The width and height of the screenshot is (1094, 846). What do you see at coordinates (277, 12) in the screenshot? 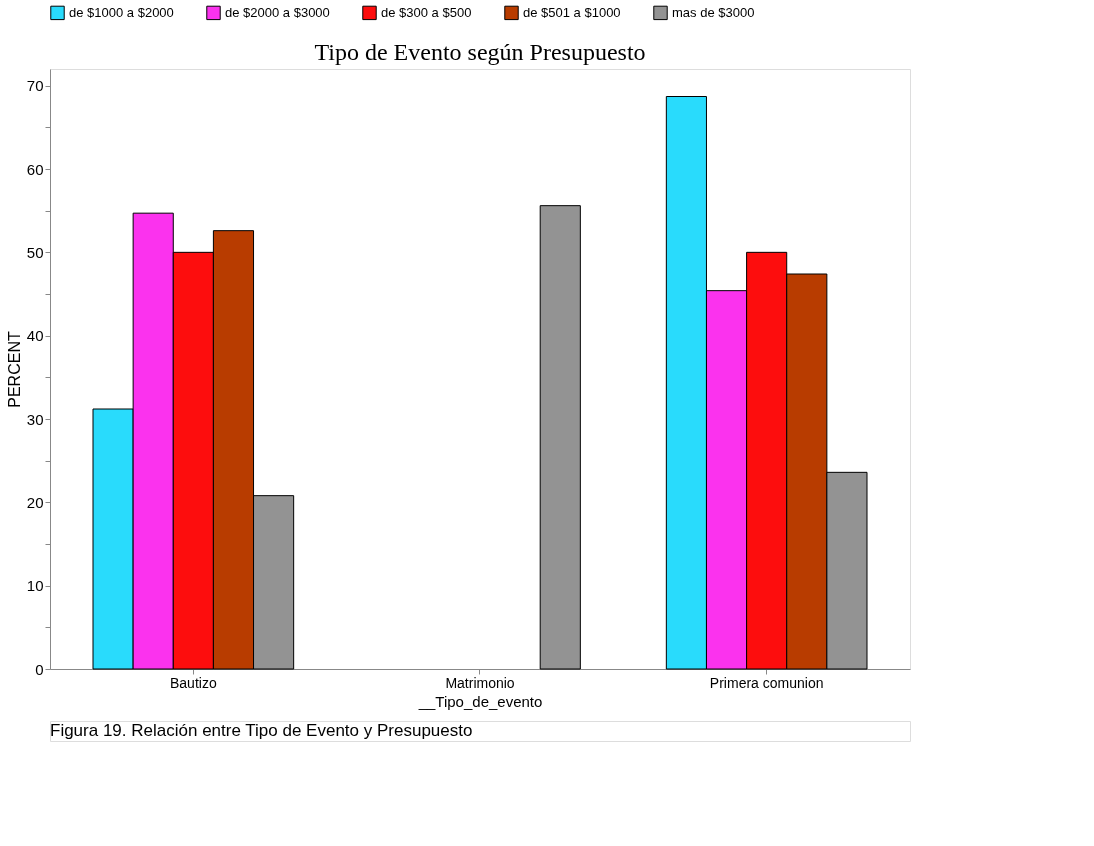
I see `legend-label: de $2000 a $3000` at bounding box center [277, 12].